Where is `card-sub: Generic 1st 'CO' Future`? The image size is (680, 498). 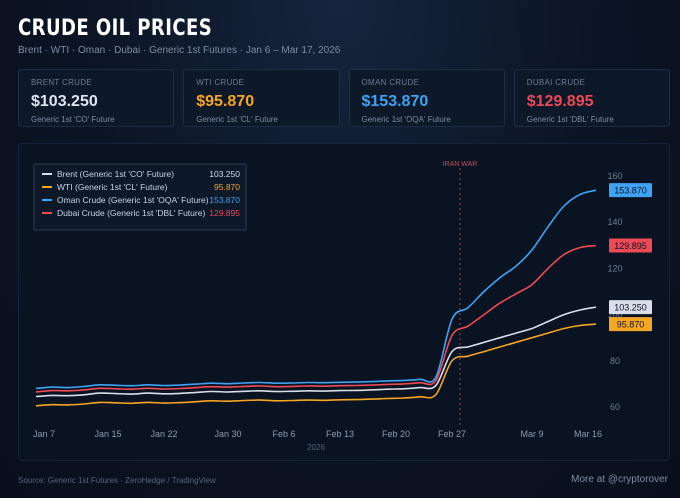
card-sub: Generic 1st 'CO' Future is located at coordinates (73, 119).